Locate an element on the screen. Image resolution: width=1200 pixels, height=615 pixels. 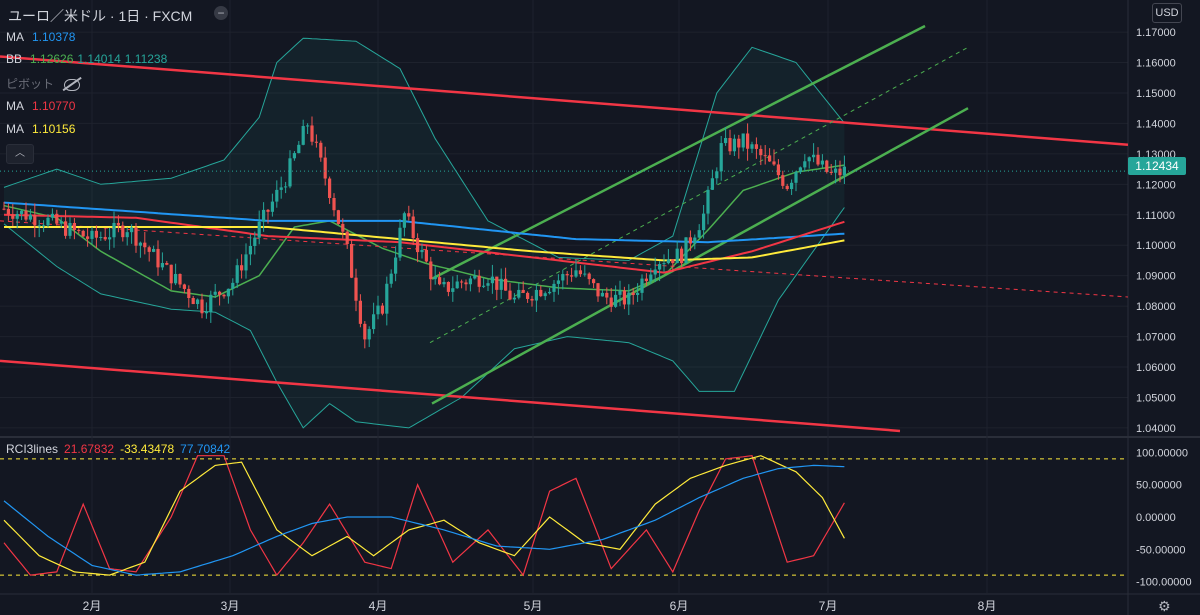
rci-series-line is located at coordinates (424, 515).